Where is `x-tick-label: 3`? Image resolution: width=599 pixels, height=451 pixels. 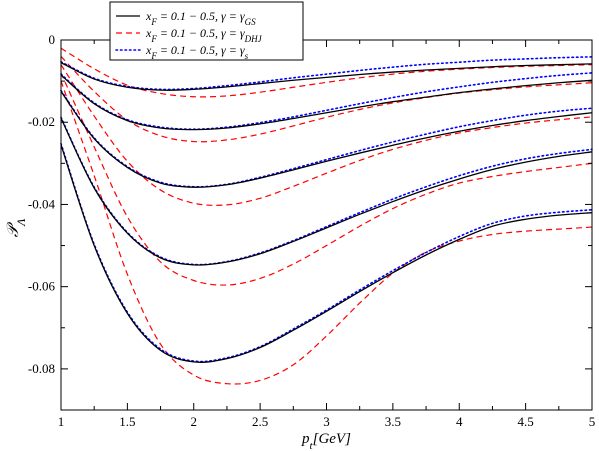 x-tick-label: 3 is located at coordinates (326, 421).